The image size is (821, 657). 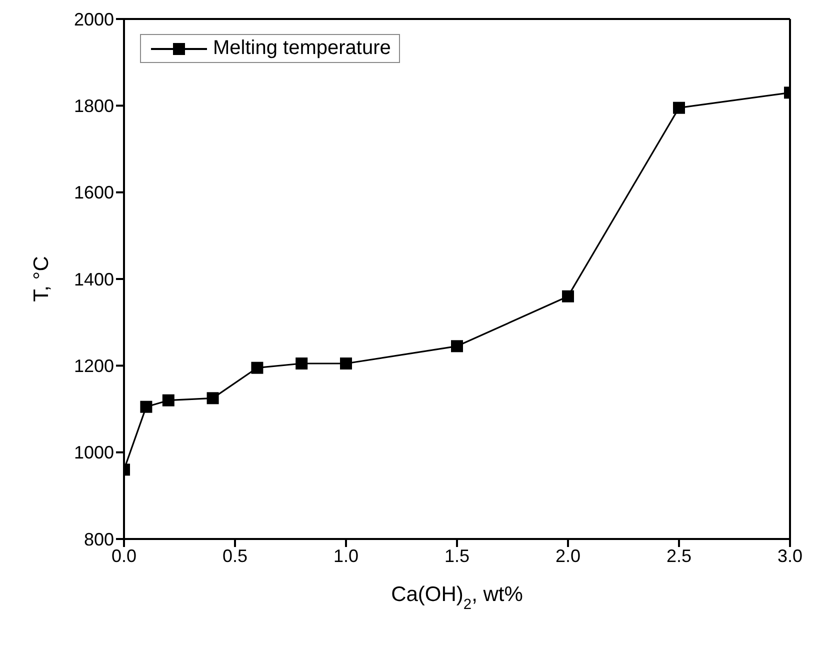 I want to click on y-axis-title: T, °C, so click(x=41, y=279).